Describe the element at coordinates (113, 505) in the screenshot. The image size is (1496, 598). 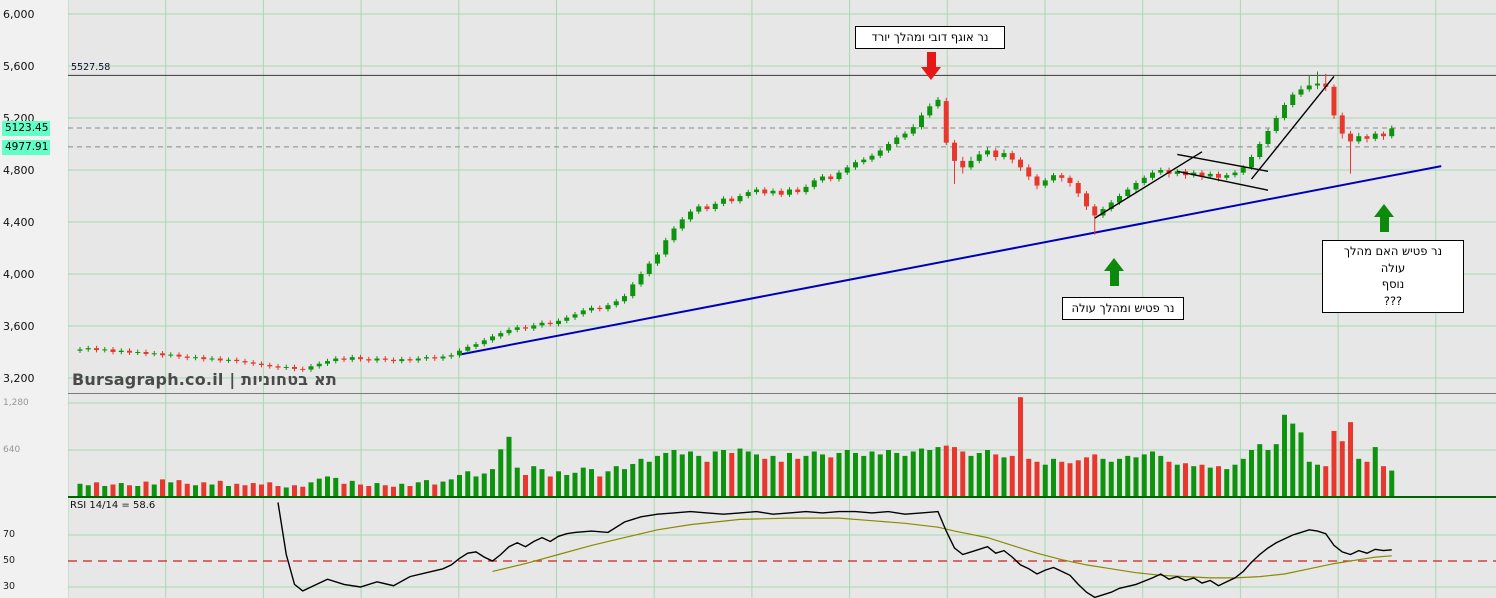
I see `rsi-value-label: RSI 14/14 = 58.6` at that location.